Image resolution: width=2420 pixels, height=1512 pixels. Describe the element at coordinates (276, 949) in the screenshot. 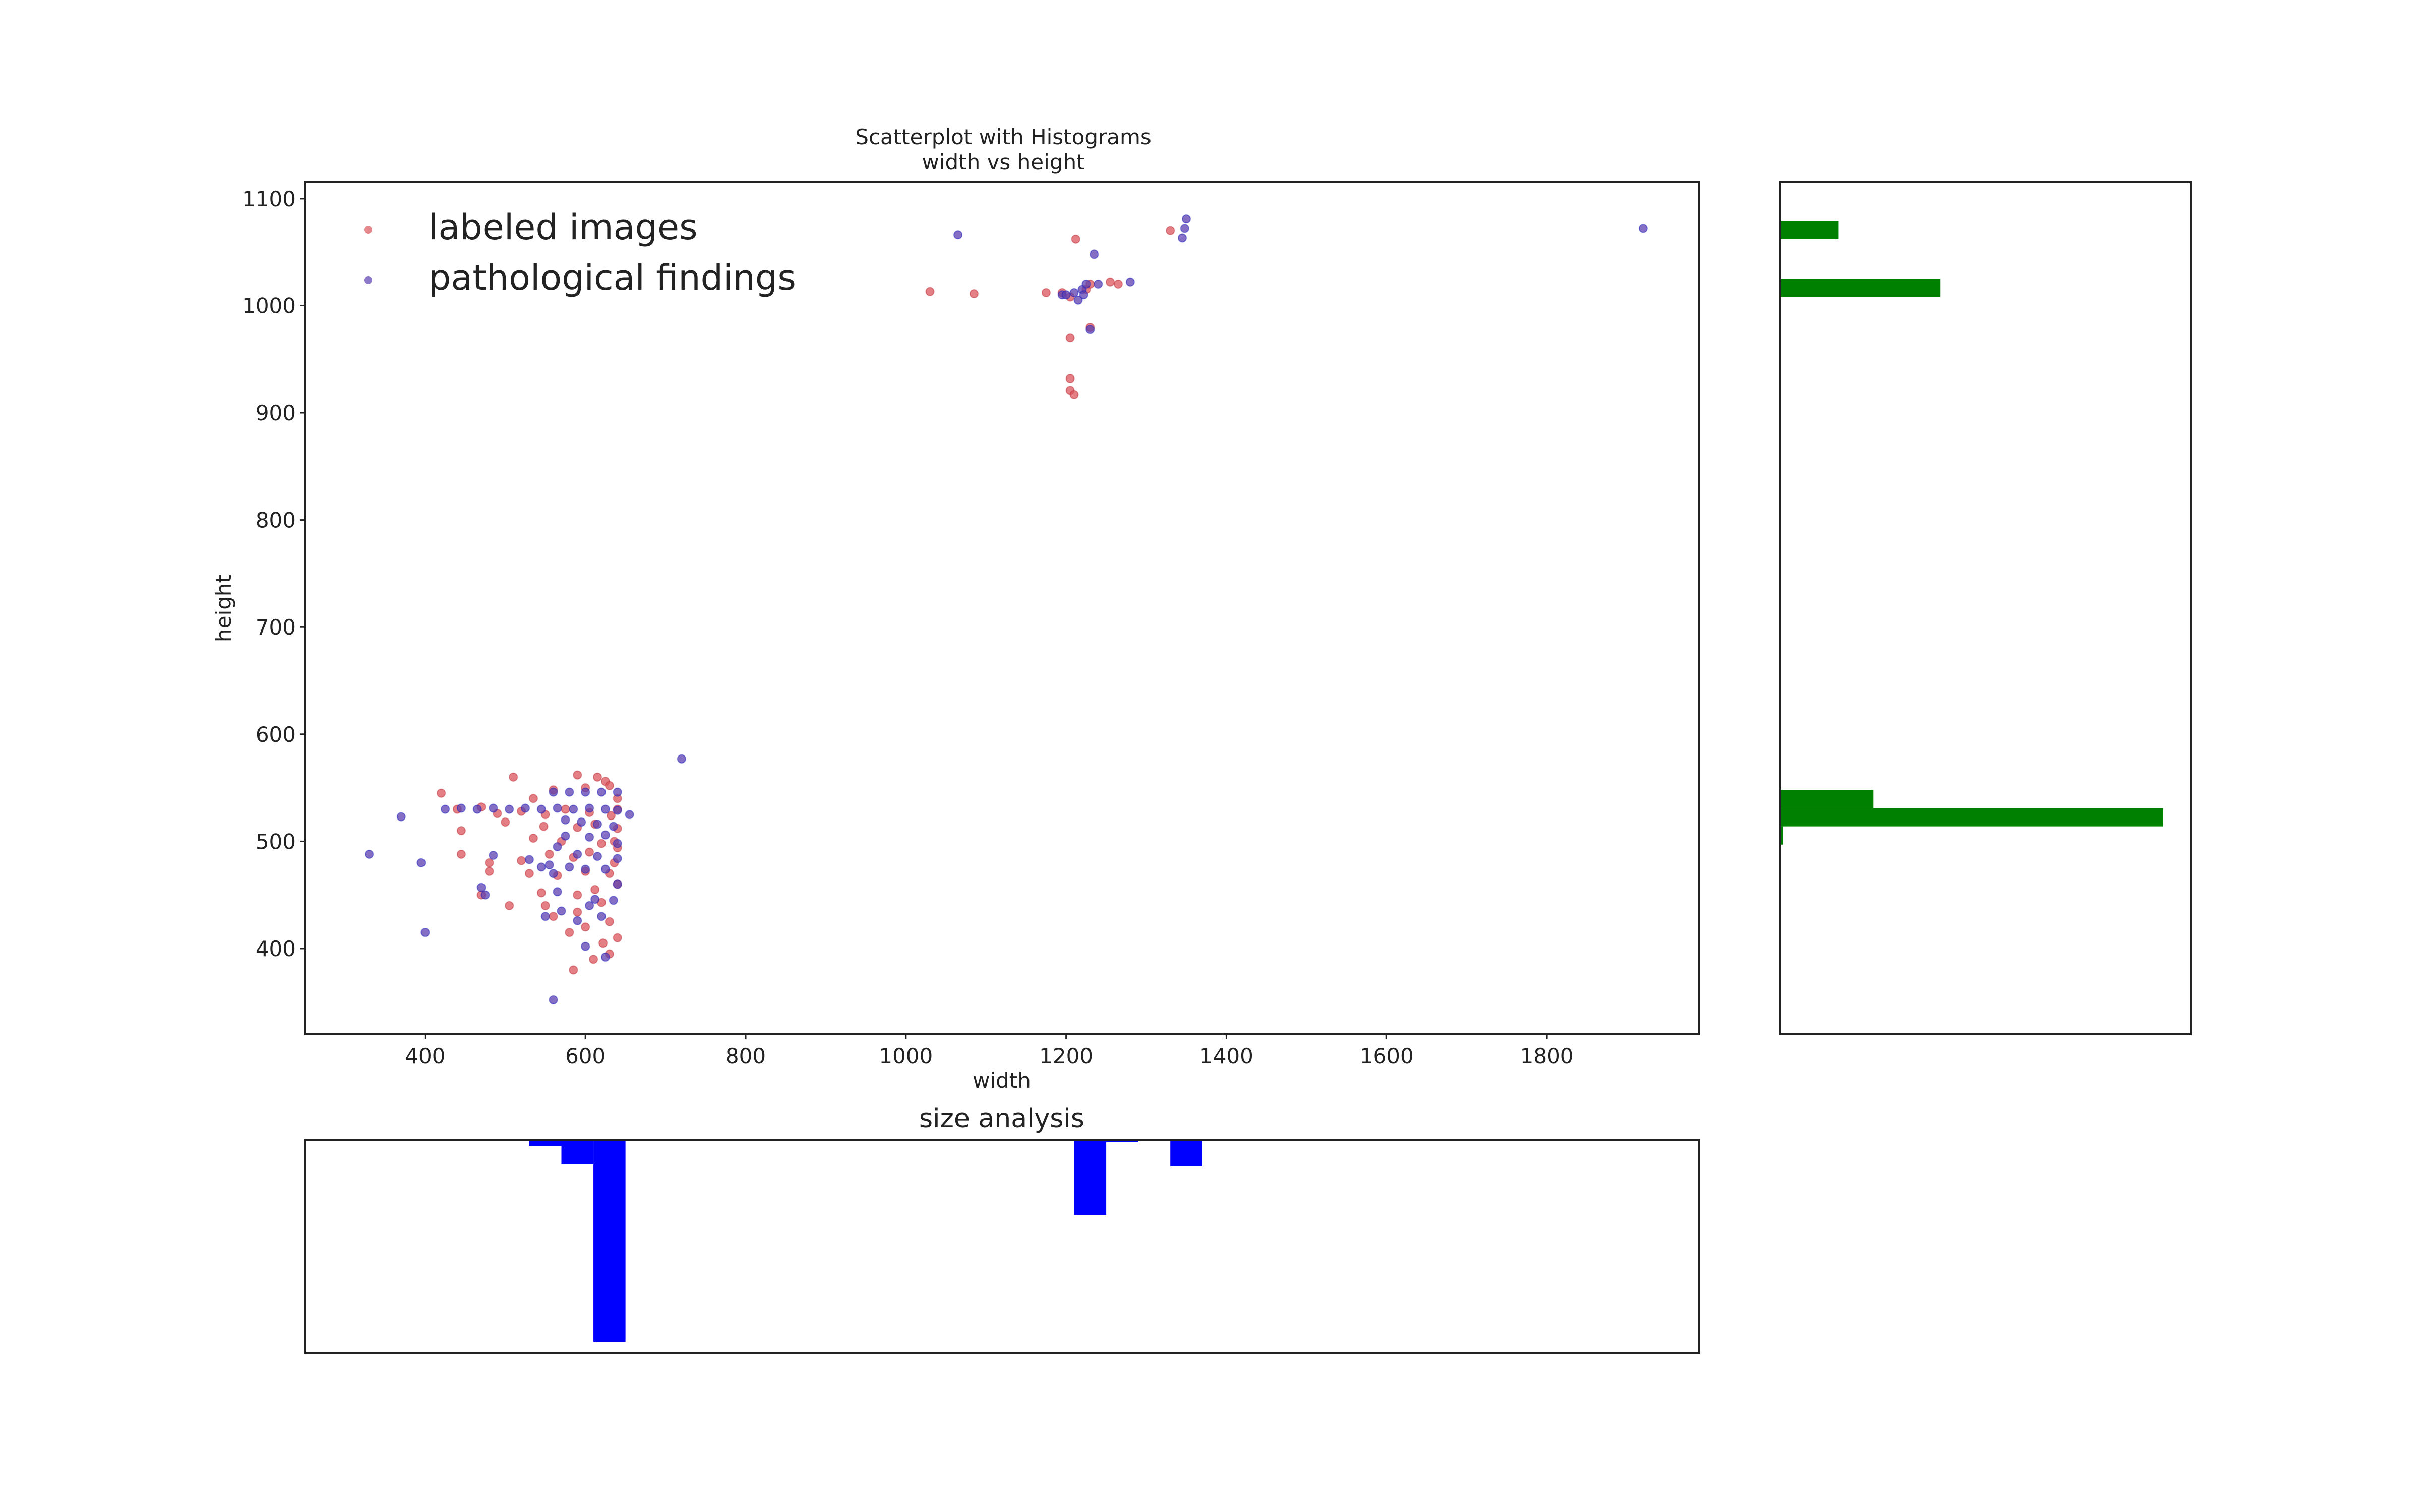

I see `y-tick-label-400: 400` at that location.